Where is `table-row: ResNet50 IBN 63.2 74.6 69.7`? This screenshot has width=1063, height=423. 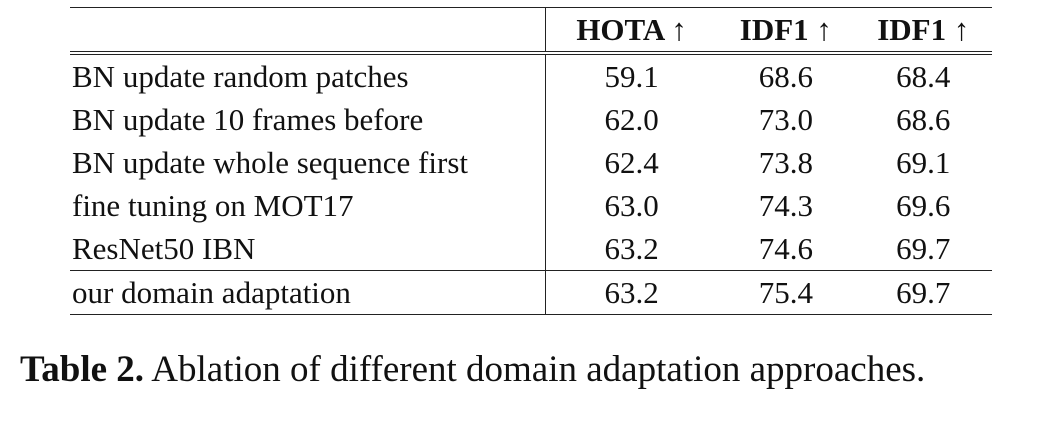
table-row: ResNet50 IBN 63.2 74.6 69.7 is located at coordinates (531, 249).